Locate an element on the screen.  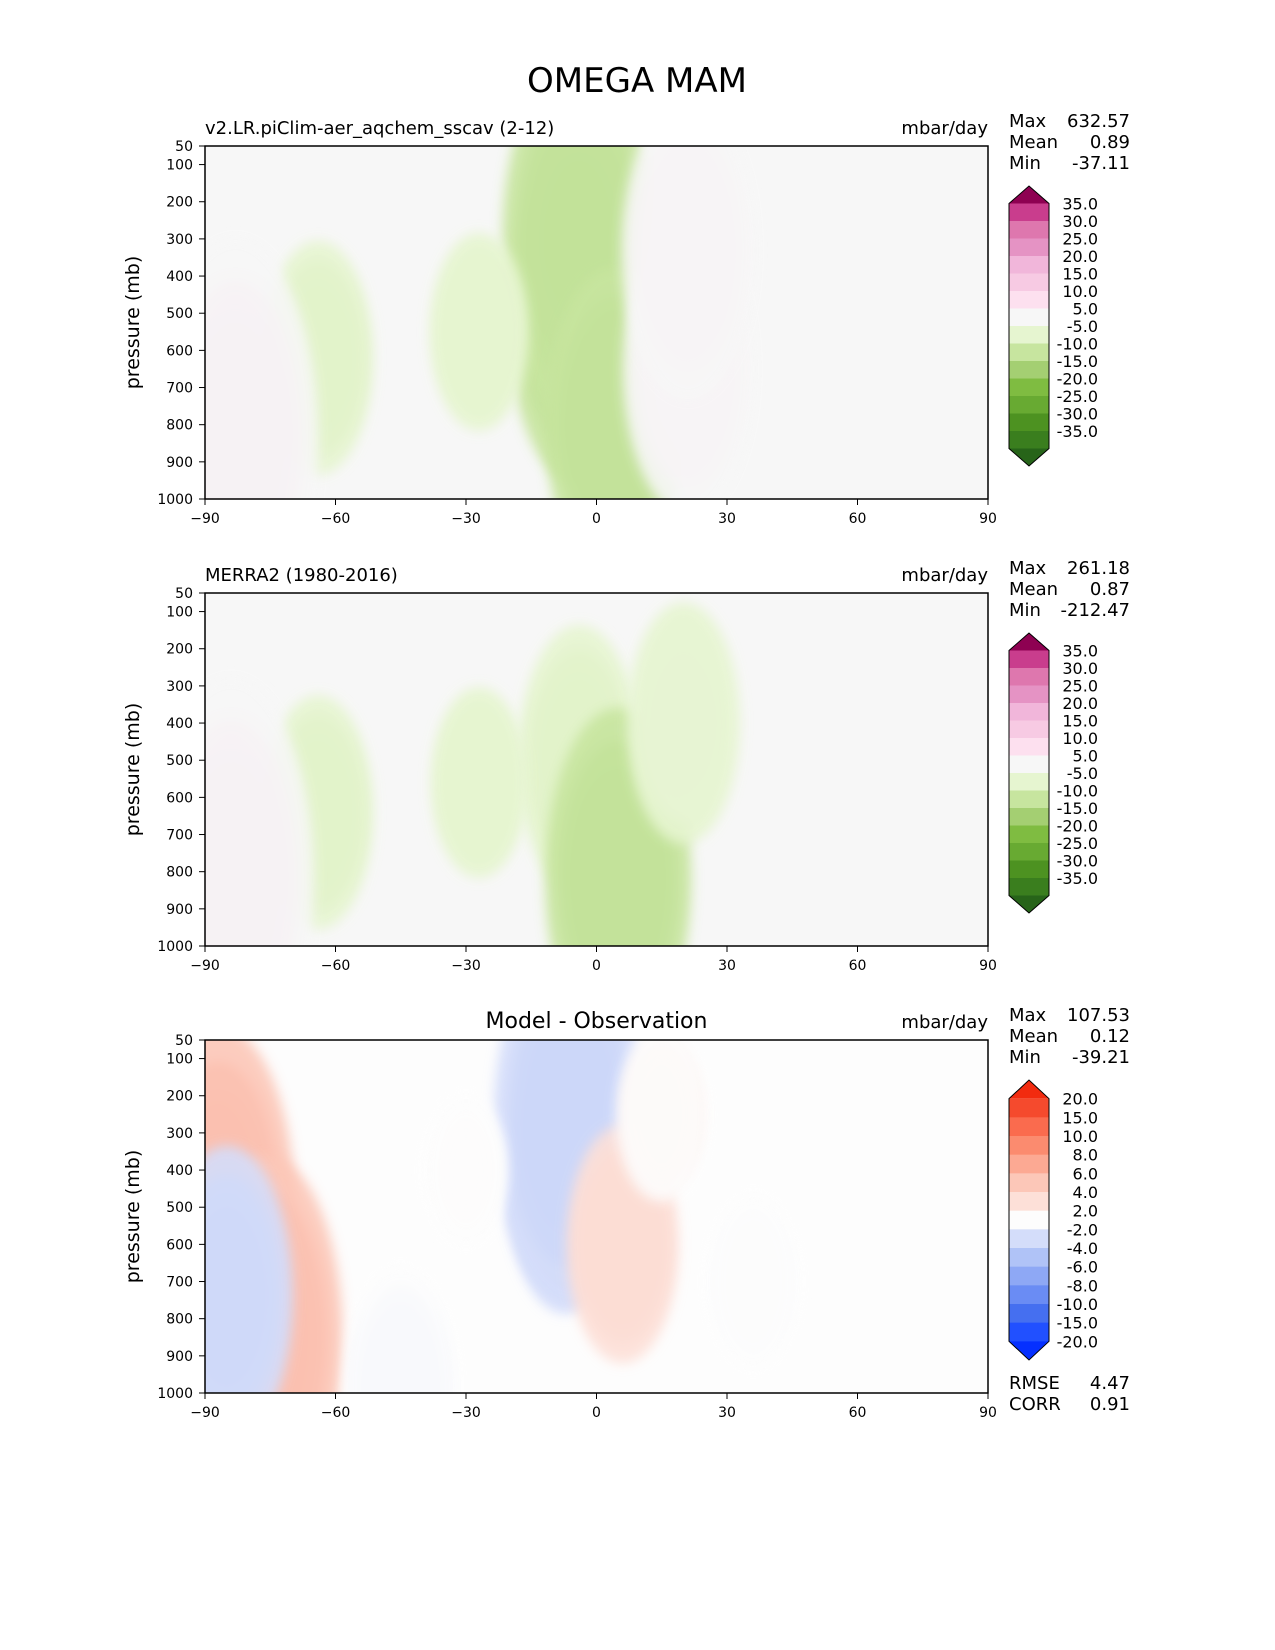
colorbar-label: 5.0 is located at coordinates (1085, 756).